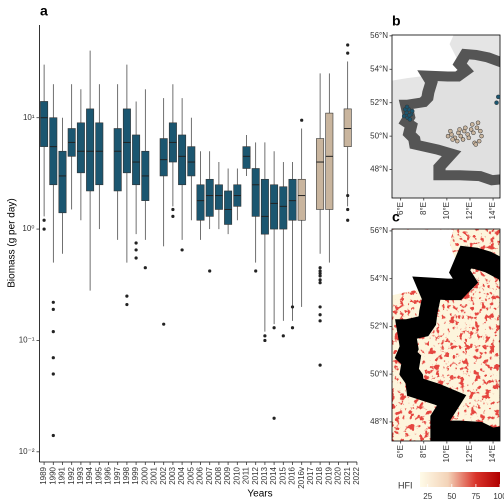 This screenshot has width=504, height=504. I want to click on panel-label: a, so click(44, 11).